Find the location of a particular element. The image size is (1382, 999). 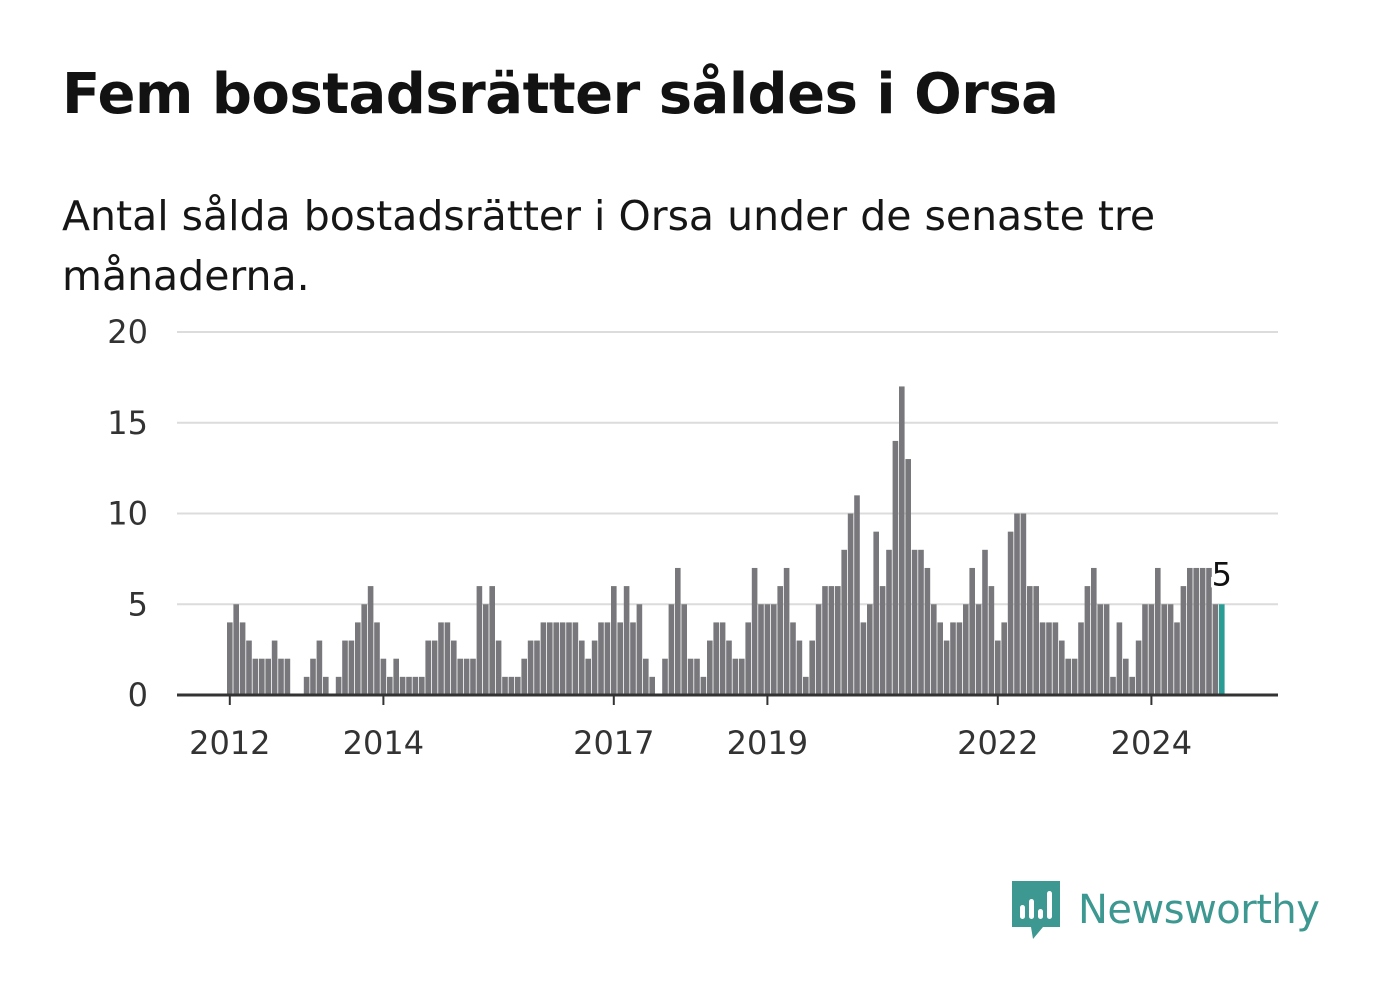

bar-latest is located at coordinates (1222, 649).